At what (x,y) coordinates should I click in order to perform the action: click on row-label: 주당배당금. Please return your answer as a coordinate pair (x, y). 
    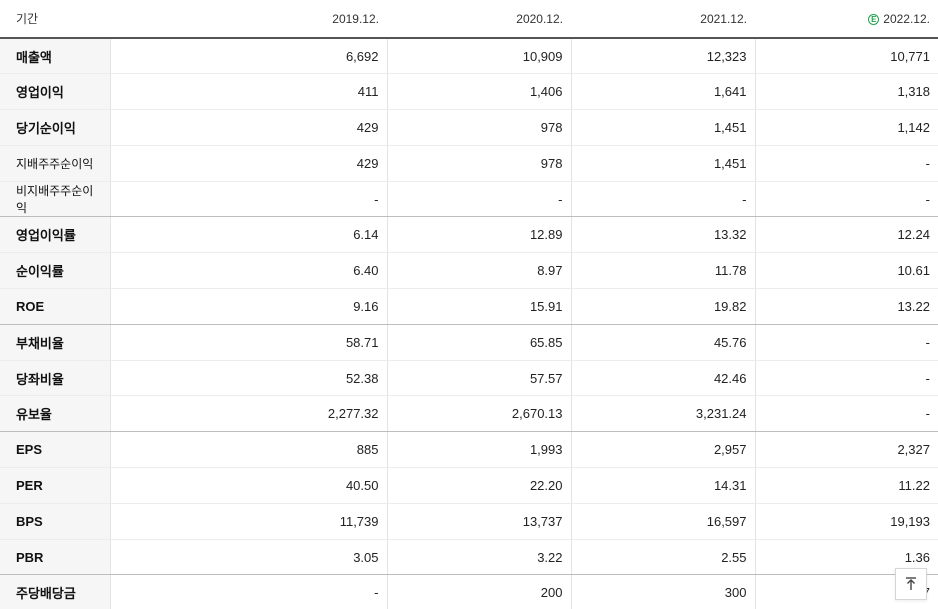
    Looking at the image, I should click on (55, 591).